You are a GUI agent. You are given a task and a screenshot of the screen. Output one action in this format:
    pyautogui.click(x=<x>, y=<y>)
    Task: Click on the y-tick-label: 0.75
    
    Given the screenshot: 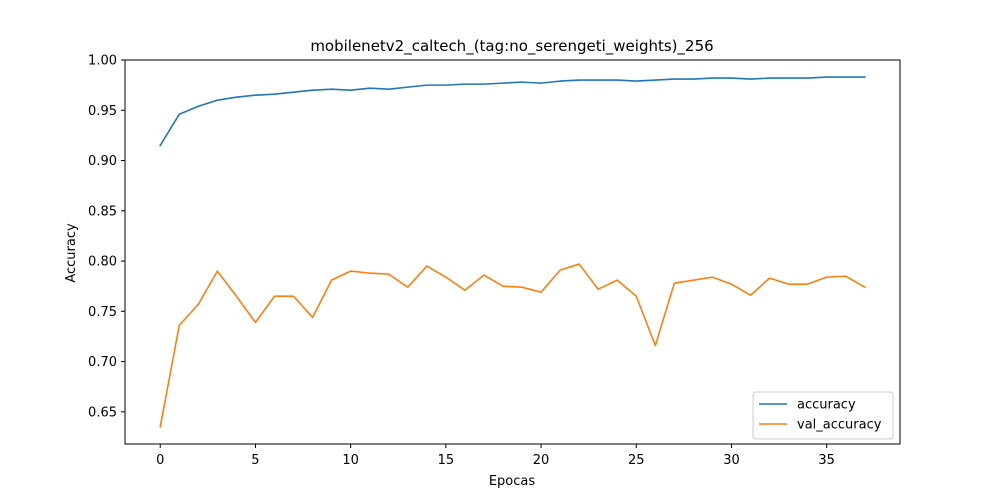 What is the action you would take?
    pyautogui.click(x=102, y=312)
    